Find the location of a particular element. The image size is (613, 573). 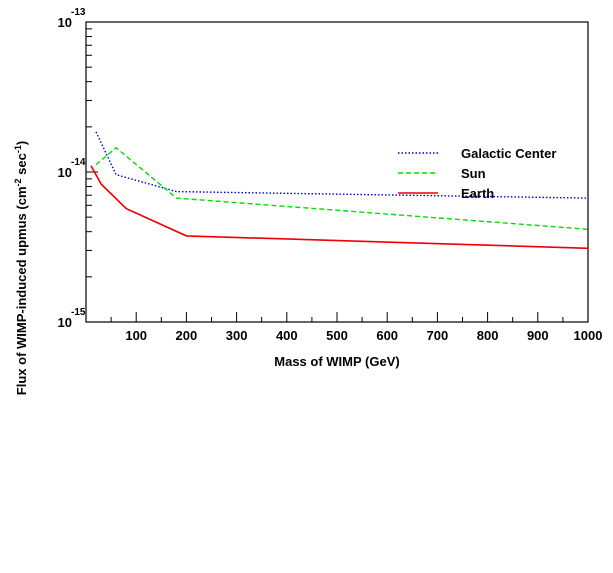

y-axis-title: Flux of WIMP-induced upmus (cm-2 sec-1) is located at coordinates (21, 268).